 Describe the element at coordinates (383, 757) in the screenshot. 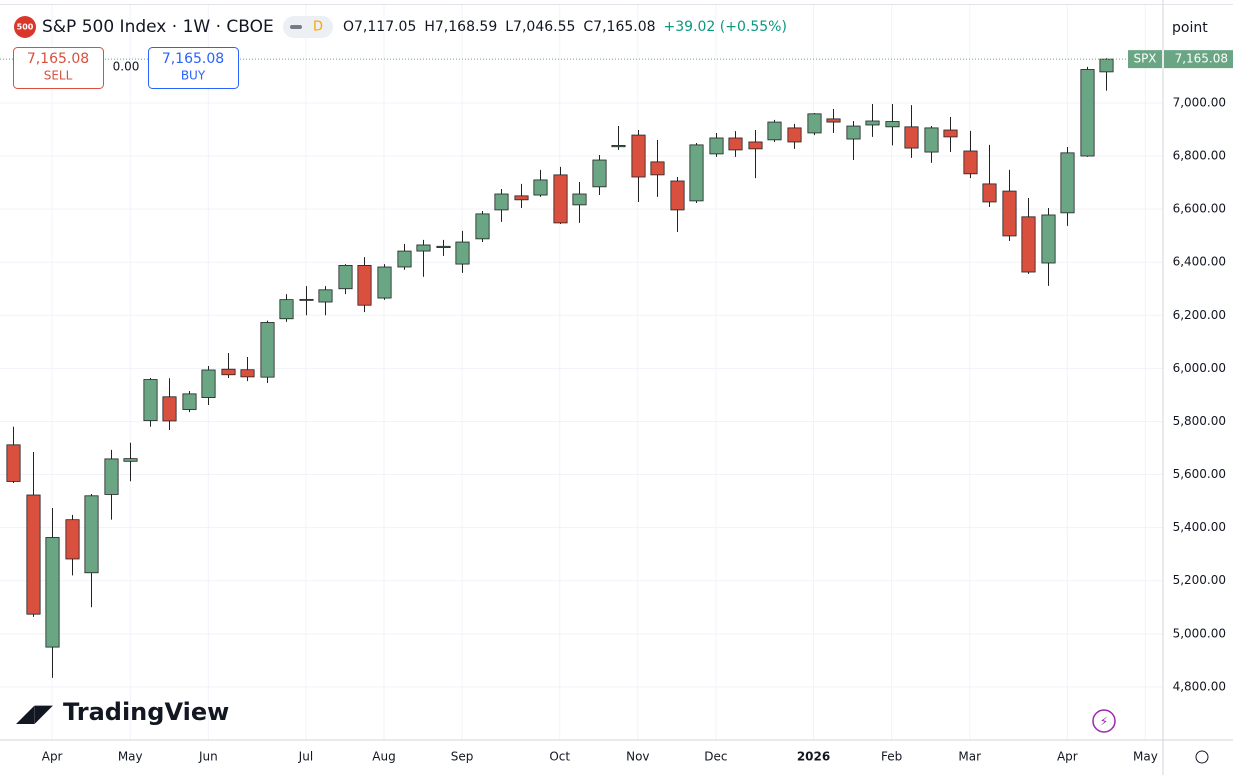

I see `x-tick-label: Aug` at that location.